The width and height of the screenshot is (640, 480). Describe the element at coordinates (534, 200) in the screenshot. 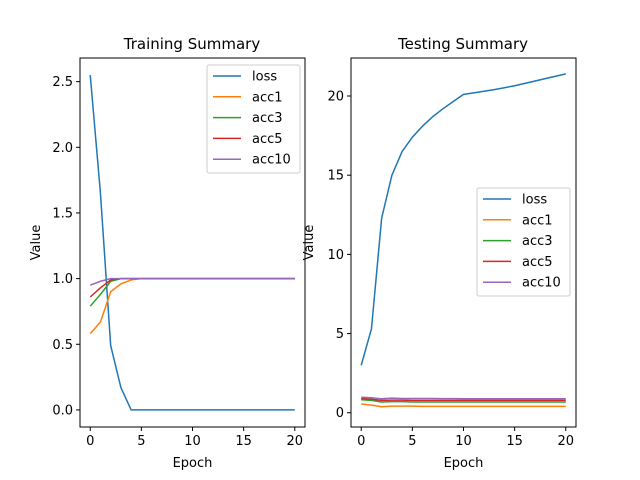

I see `testing-legend-label-loss: loss` at that location.